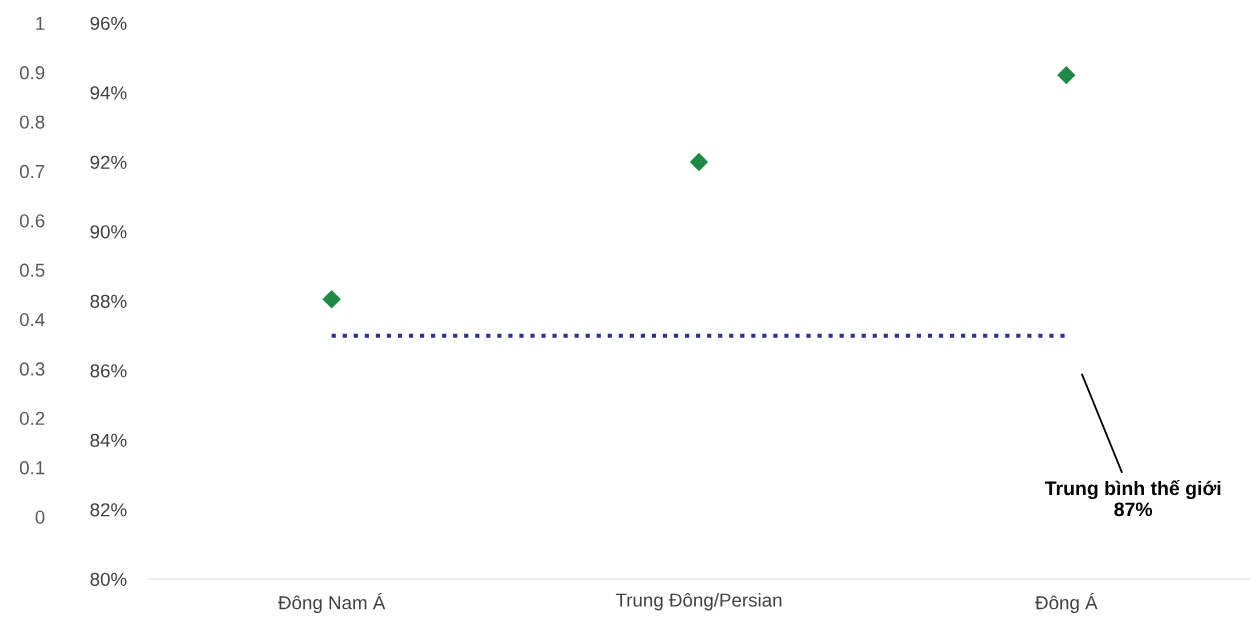 The width and height of the screenshot is (1260, 622). What do you see at coordinates (32, 468) in the screenshot?
I see `y2-tick-label: 0.1` at bounding box center [32, 468].